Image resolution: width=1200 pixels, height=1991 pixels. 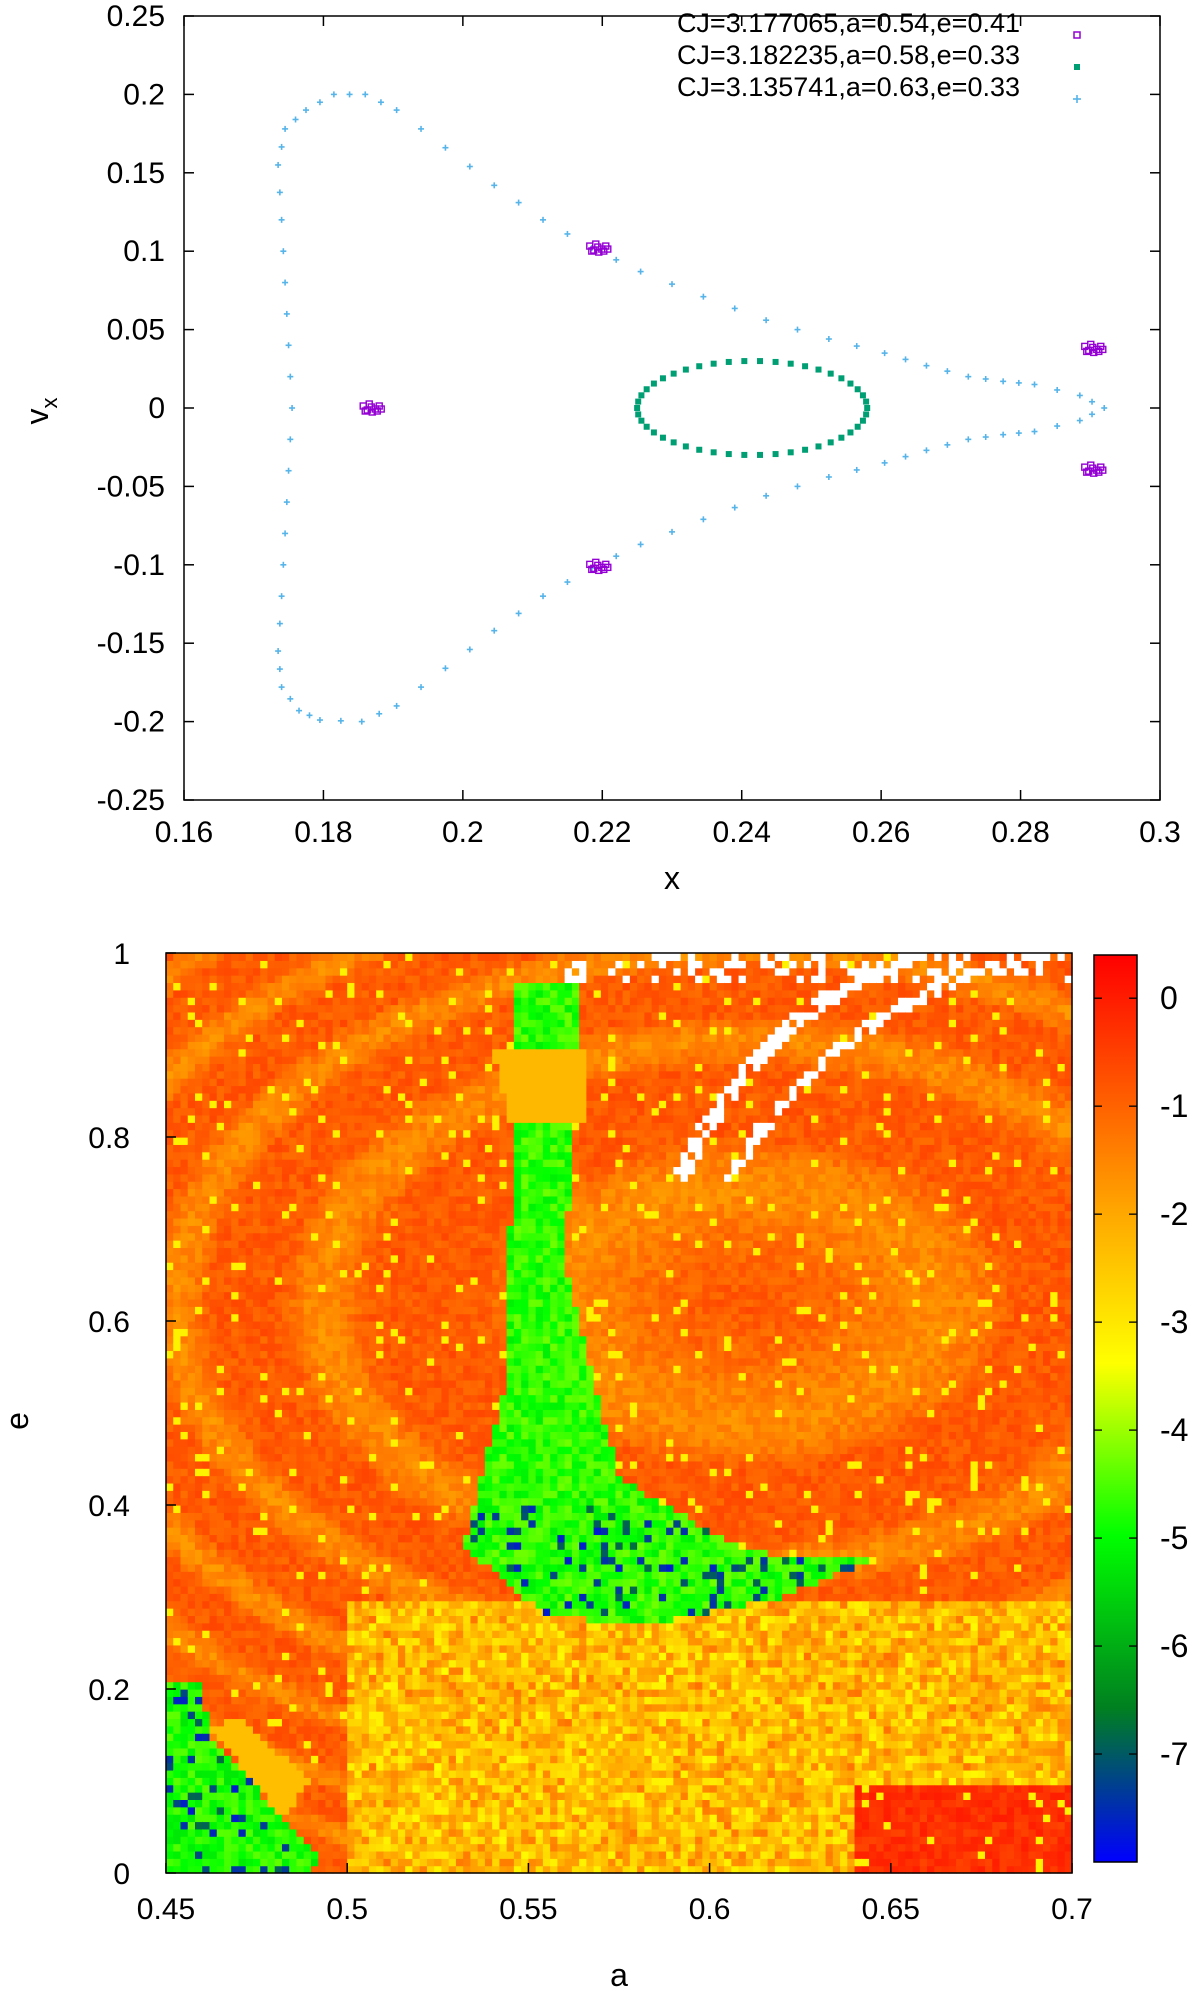 What do you see at coordinates (1160, 832) in the screenshot?
I see `x-tick-label: 0.3` at bounding box center [1160, 832].